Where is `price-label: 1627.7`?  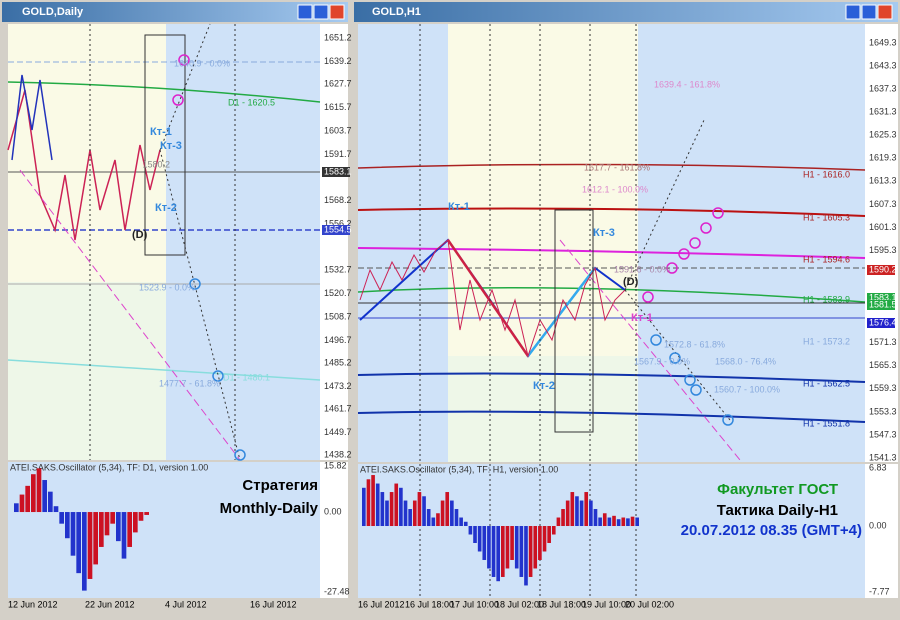
price-label: 1627.7 is located at coordinates (338, 83).